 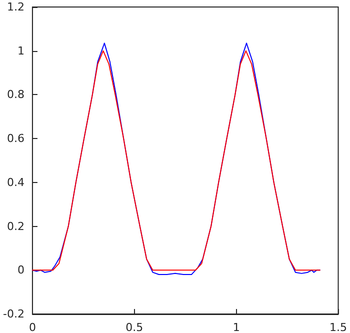 What do you see at coordinates (15, 139) in the screenshot?
I see `y-tick-label: 0.6` at bounding box center [15, 139].